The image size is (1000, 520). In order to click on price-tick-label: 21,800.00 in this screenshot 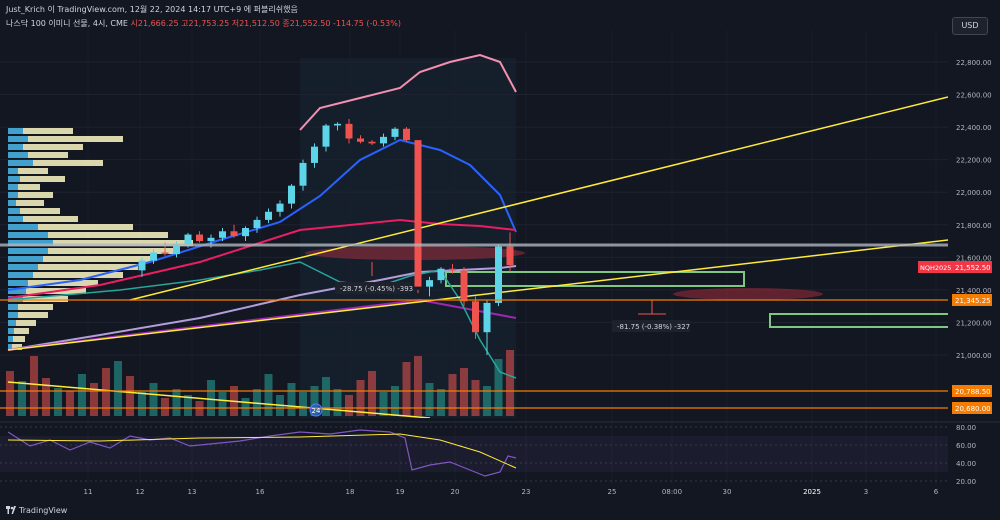, I will do `click(974, 226)`.